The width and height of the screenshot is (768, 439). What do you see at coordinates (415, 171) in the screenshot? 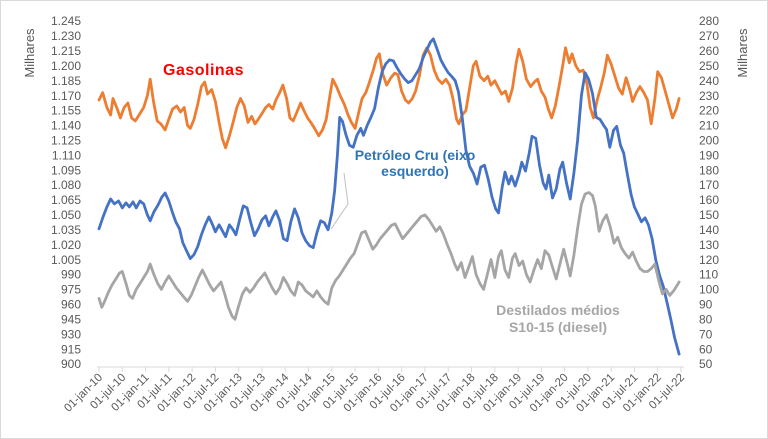
I see `annotation-petroleo-line2: esquerdo)` at bounding box center [415, 171].